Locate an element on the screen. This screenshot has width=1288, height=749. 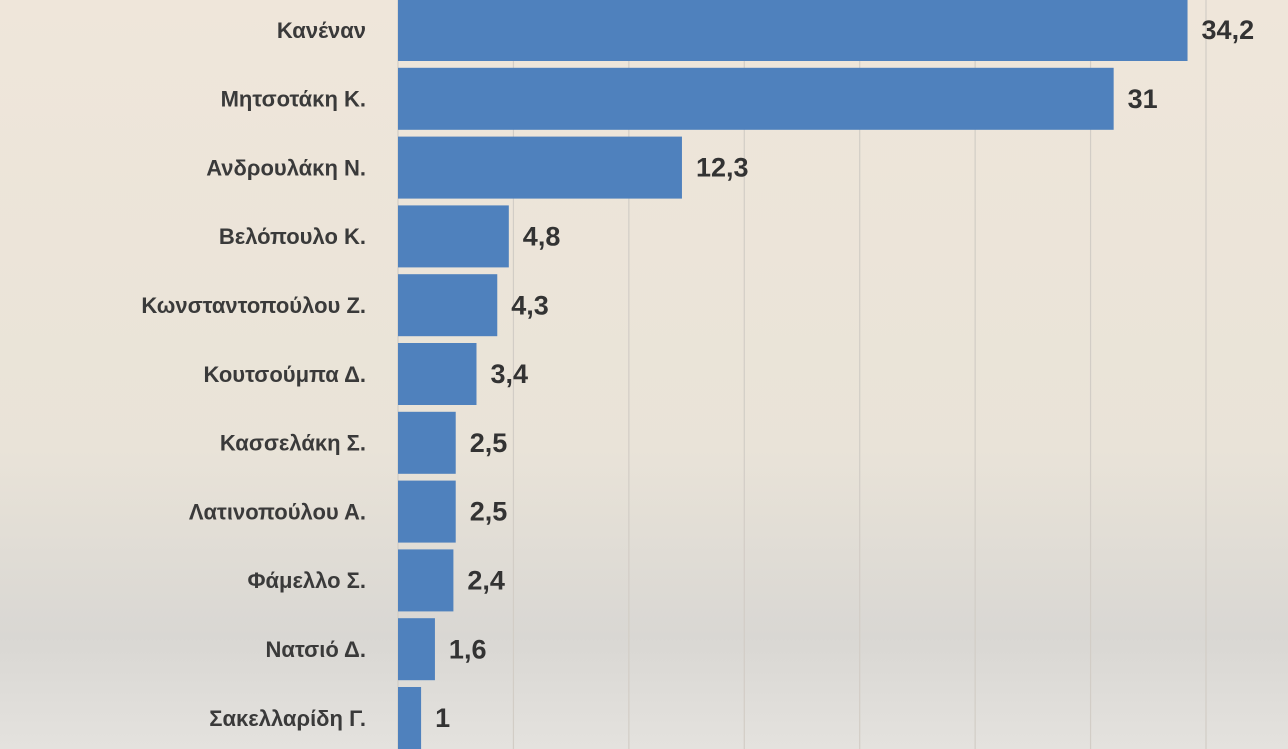
value-label: 4,3 is located at coordinates (530, 305).